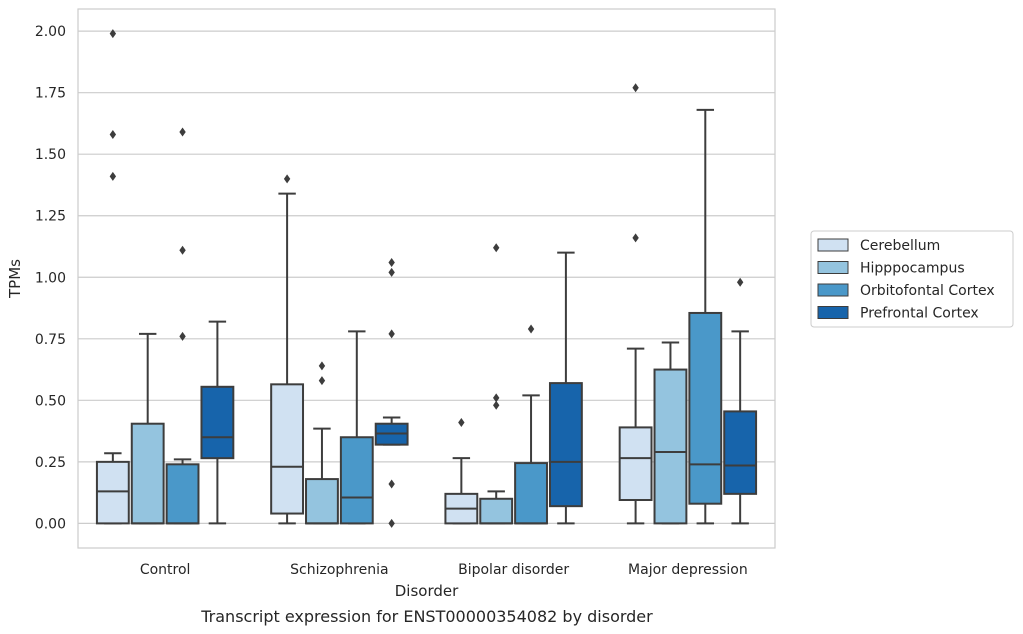  Describe the element at coordinates (50, 401) in the screenshot. I see `y-tick-label: 0.50` at that location.